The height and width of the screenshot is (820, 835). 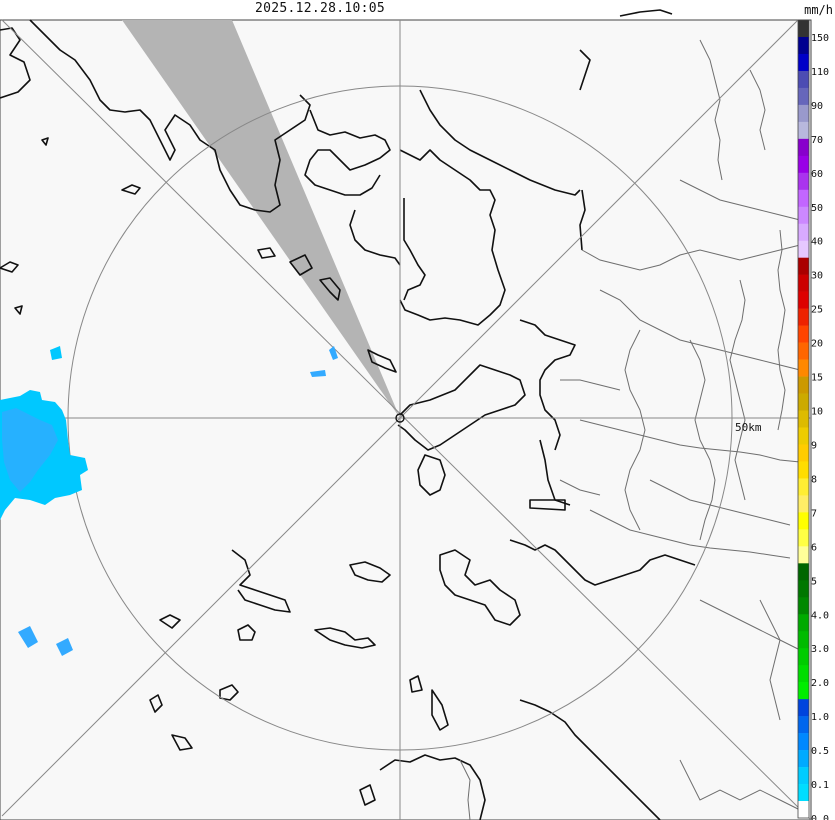 What do you see at coordinates (814, 547) in the screenshot?
I see `legend-tick-label: 6` at bounding box center [814, 547].